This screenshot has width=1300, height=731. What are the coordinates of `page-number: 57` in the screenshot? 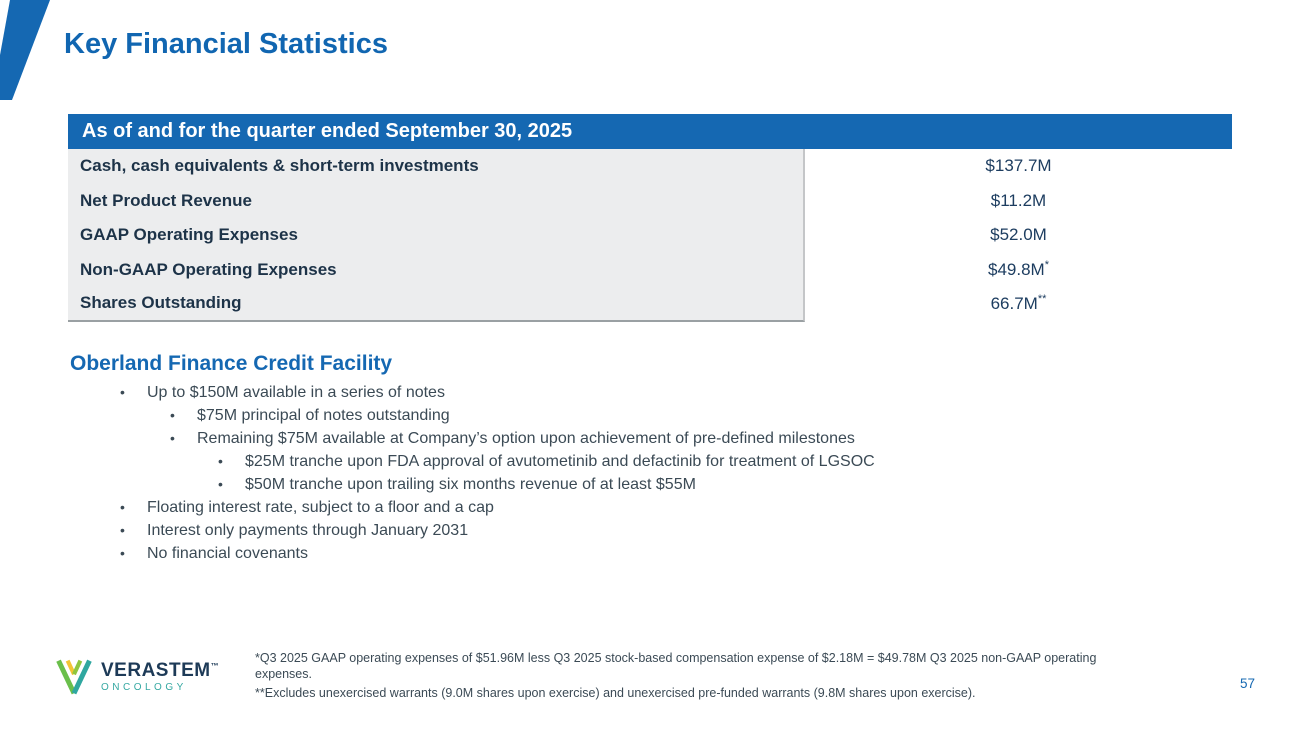 It's located at (1248, 683).